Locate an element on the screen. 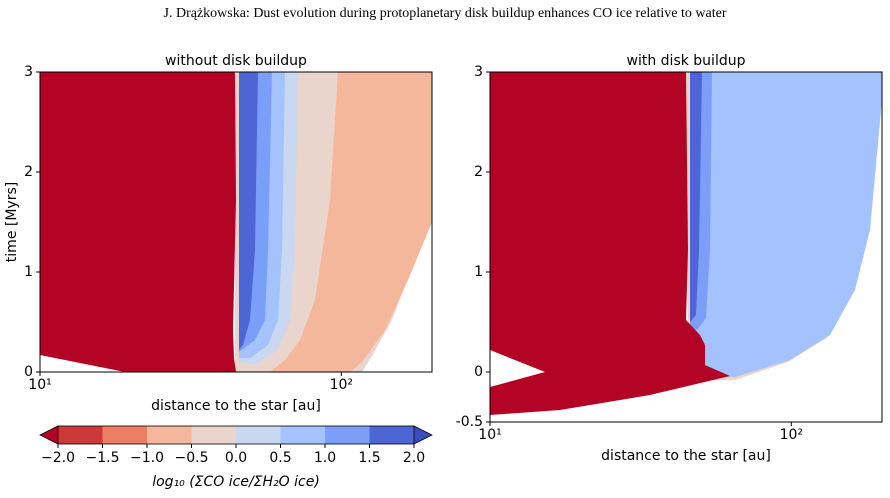 The height and width of the screenshot is (498, 890). y-tick-label: -0.5 is located at coordinates (469, 422).